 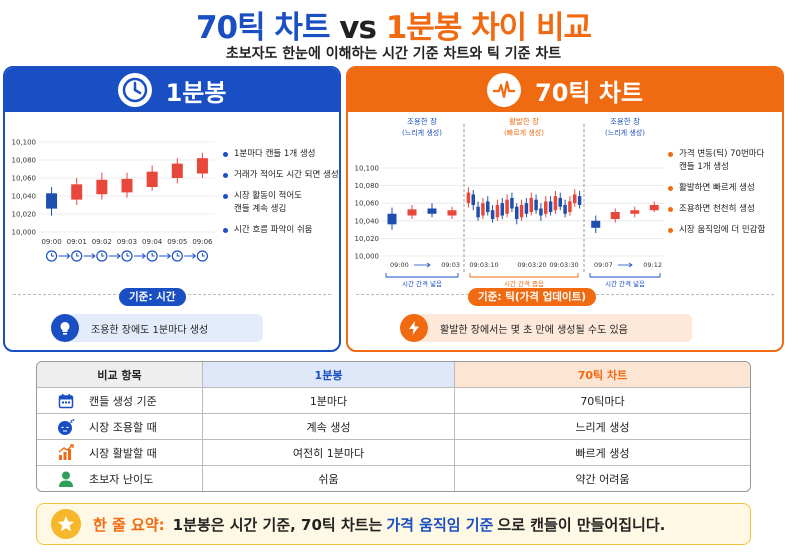 What do you see at coordinates (65, 328) in the screenshot?
I see `lightbulb-icon` at bounding box center [65, 328].